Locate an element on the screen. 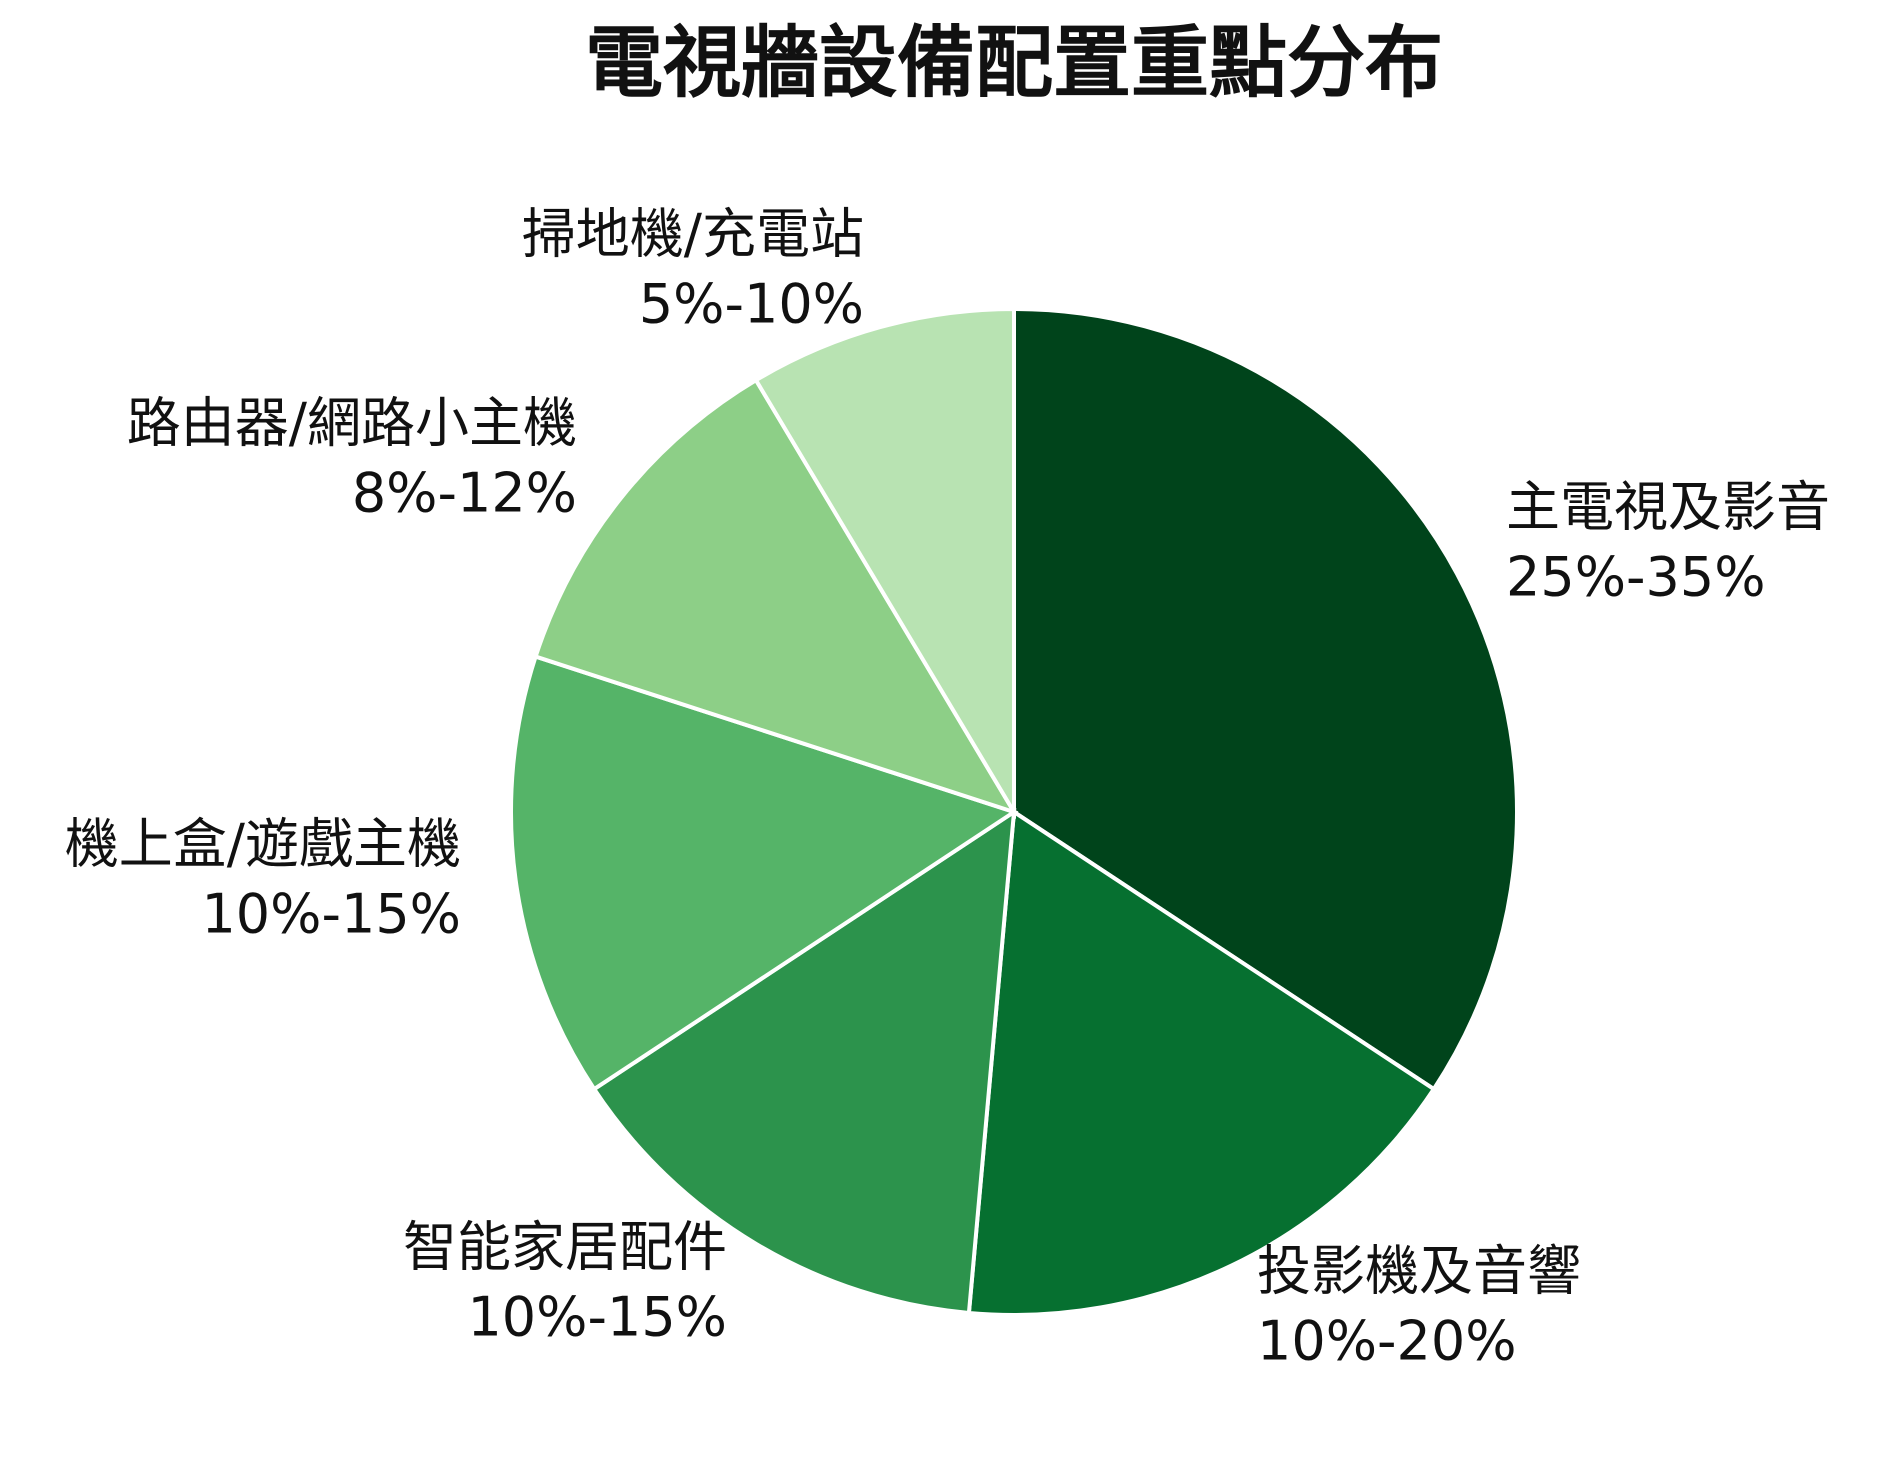 Image resolution: width=1877 pixels, height=1468 pixels. slice-label-name: 投影機及音響 is located at coordinates (1419, 1271).